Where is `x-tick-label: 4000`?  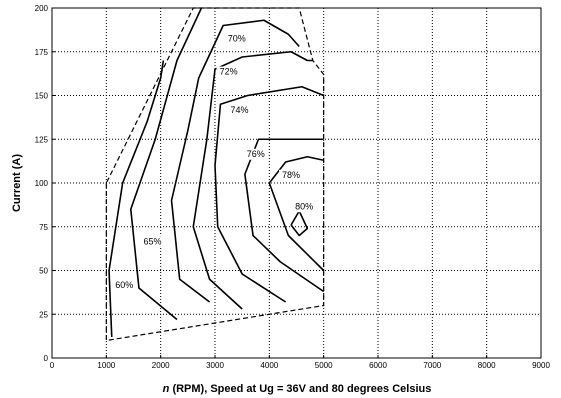
x-tick-label: 4000 is located at coordinates (269, 365).